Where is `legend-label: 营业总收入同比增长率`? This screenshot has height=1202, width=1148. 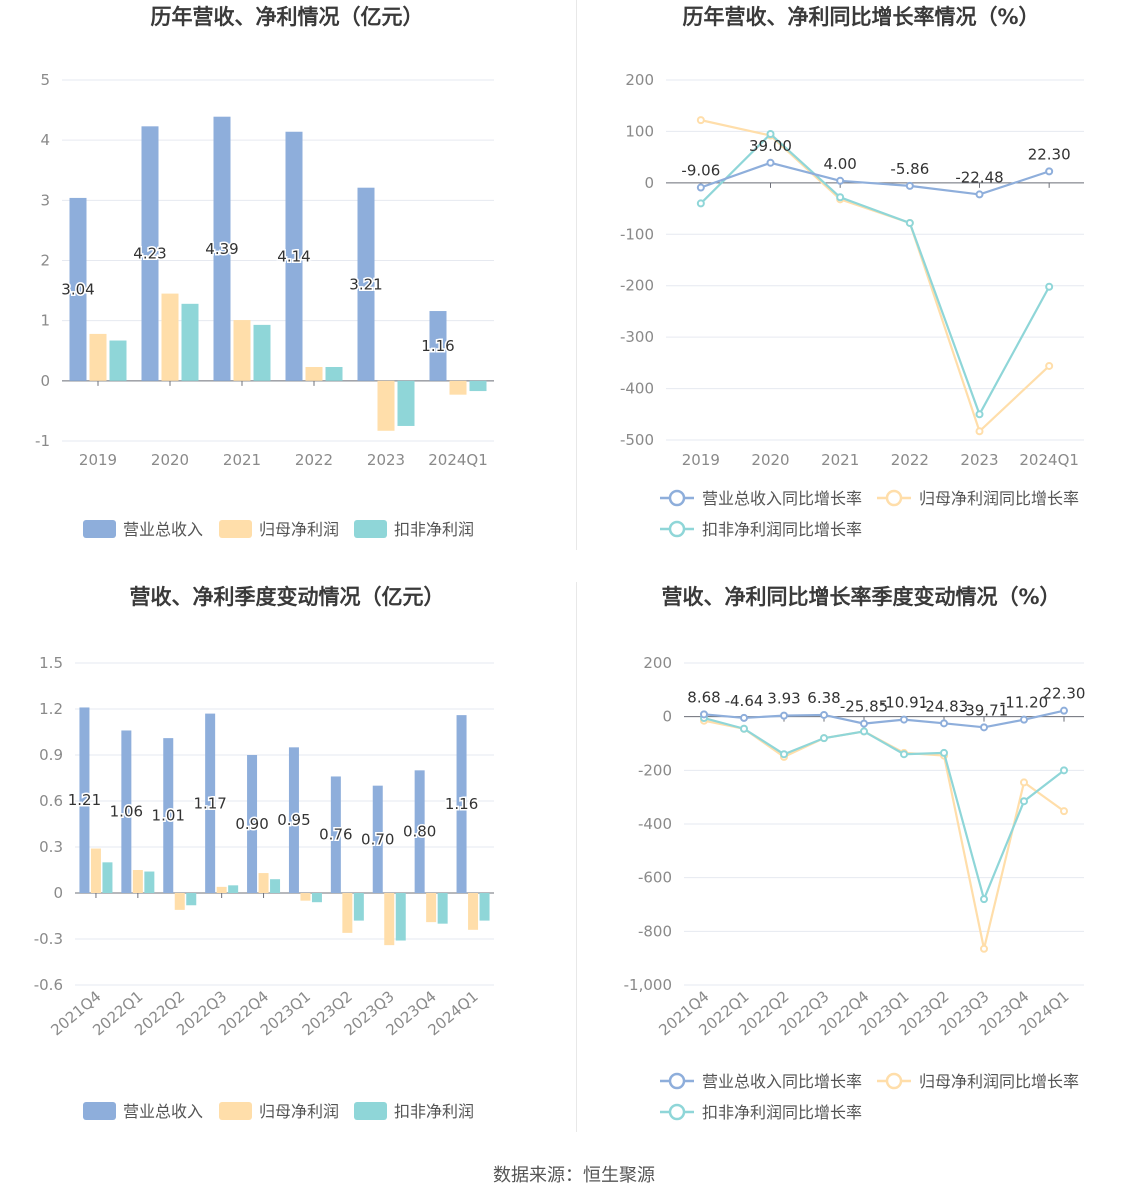
legend-label: 营业总收入同比增长率 is located at coordinates (782, 1081).